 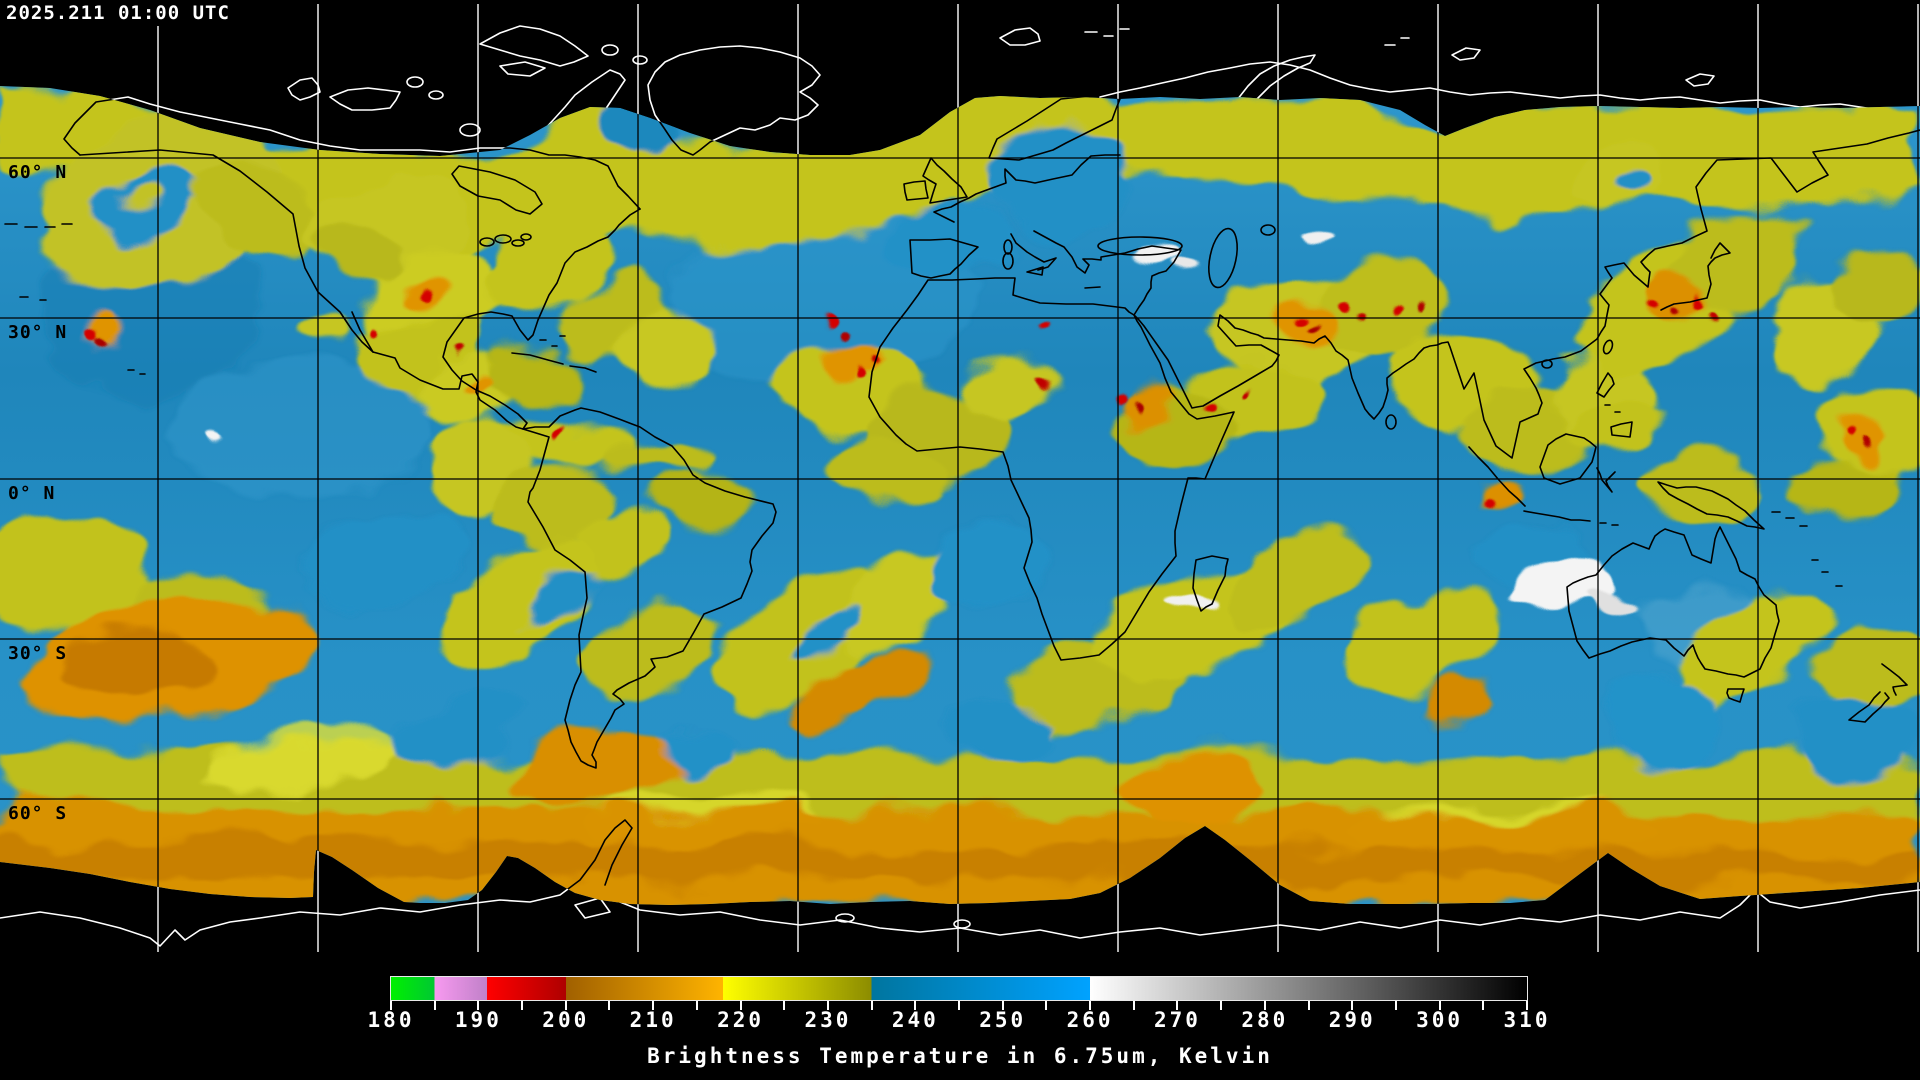 I want to click on timestamp: 2025.211 01:00 UTC, so click(x=118, y=13).